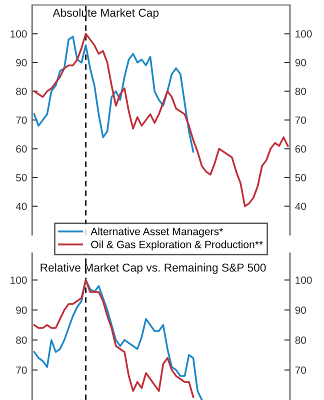 The height and width of the screenshot is (400, 324). What do you see at coordinates (21, 206) in the screenshot?
I see `y-tick-label: 40` at bounding box center [21, 206].